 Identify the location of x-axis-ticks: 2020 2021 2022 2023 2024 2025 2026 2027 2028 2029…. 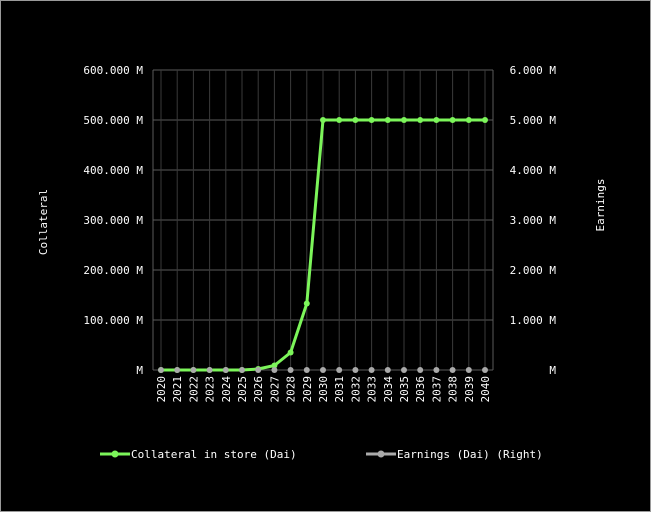
(323, 389).